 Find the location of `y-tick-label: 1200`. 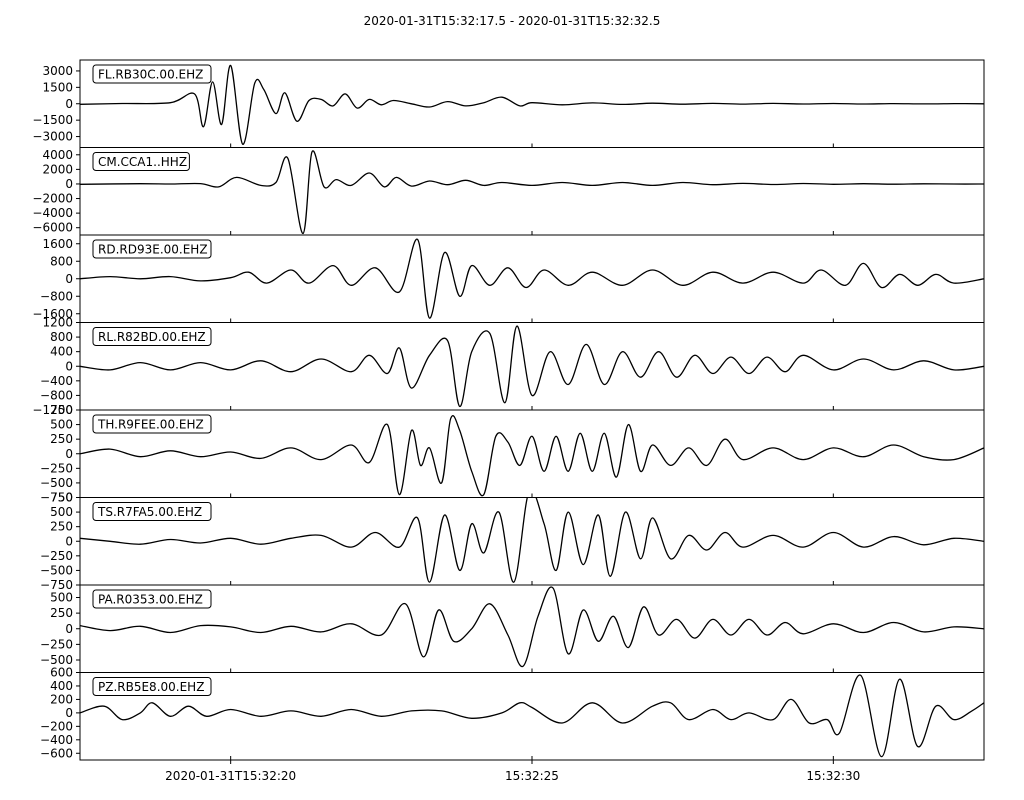

y-tick-label: 1200 is located at coordinates (57, 323).